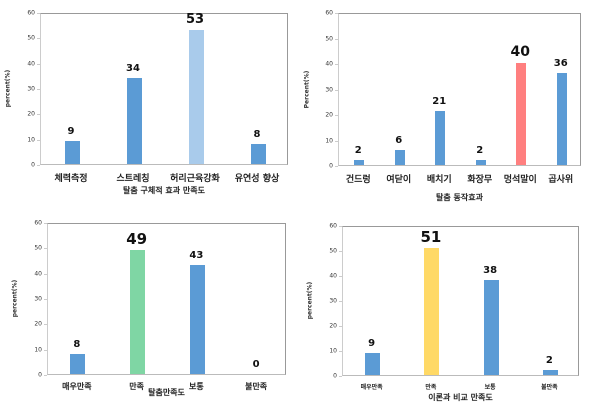 Image resolution: width=600 pixels, height=419 pixels. What do you see at coordinates (164, 190) in the screenshot?
I see `x-axis-title: 탈춤 구체적 효과 만족도` at bounding box center [164, 190].